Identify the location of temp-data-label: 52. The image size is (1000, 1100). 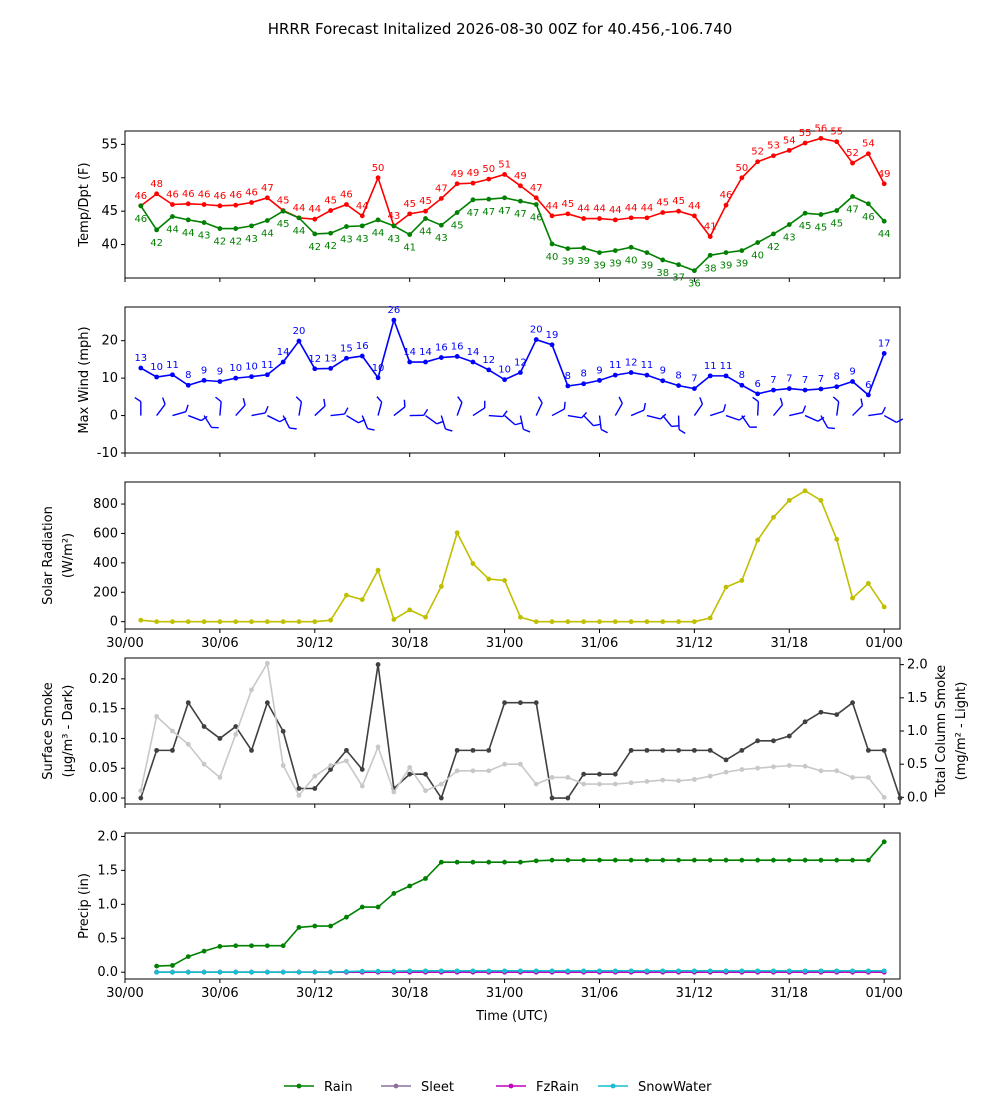
(852, 153).